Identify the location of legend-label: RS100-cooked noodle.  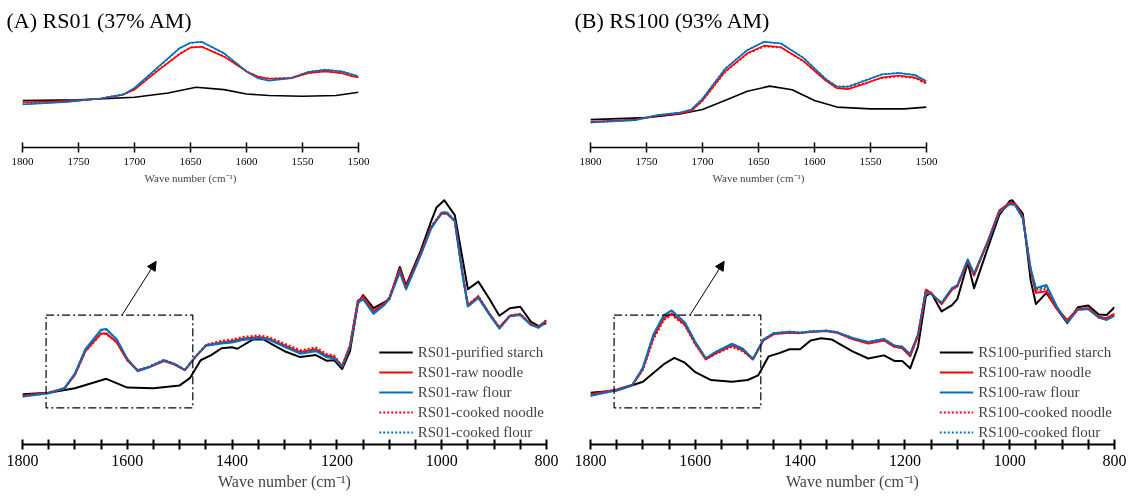
(1045, 412).